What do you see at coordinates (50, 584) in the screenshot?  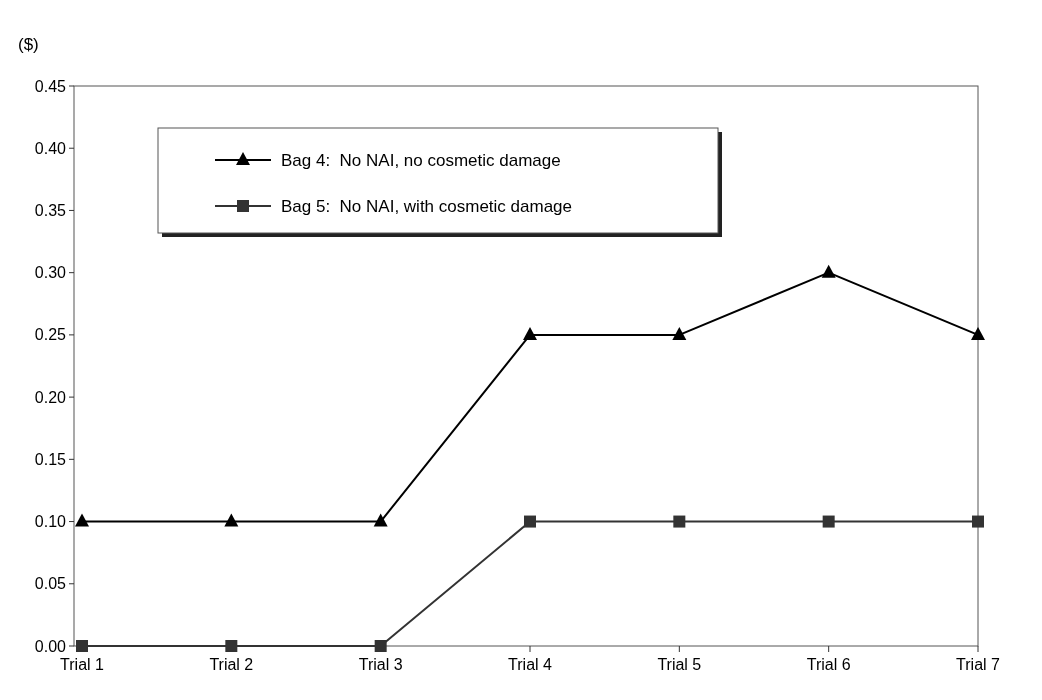 I see `y-tick-label: 0.05` at bounding box center [50, 584].